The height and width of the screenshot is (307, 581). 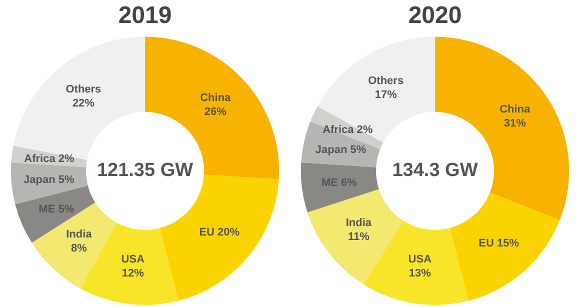 I want to click on chart-title: 2020, so click(x=435, y=16).